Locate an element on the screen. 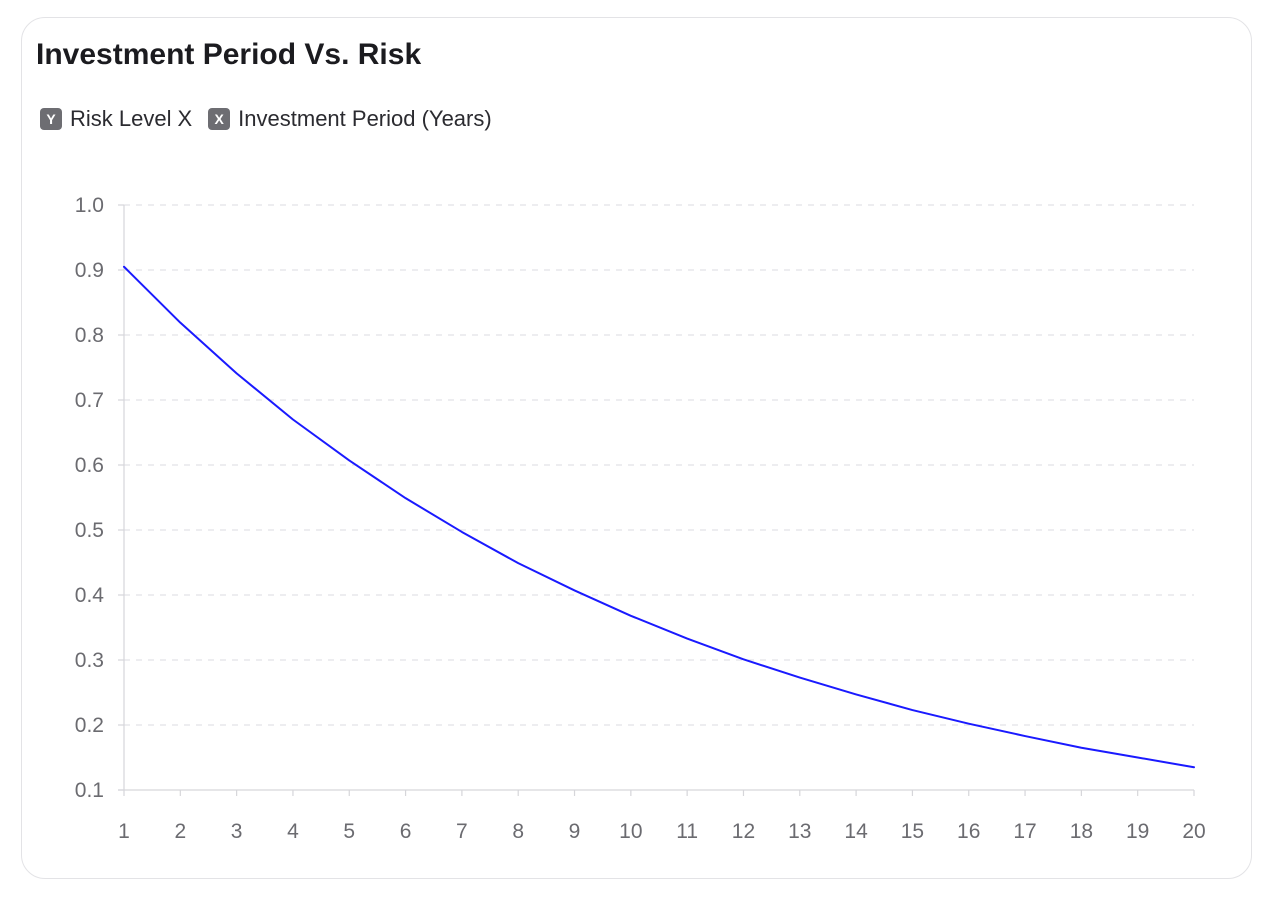 The image size is (1280, 899). x-tick-label: 13 is located at coordinates (799, 831).